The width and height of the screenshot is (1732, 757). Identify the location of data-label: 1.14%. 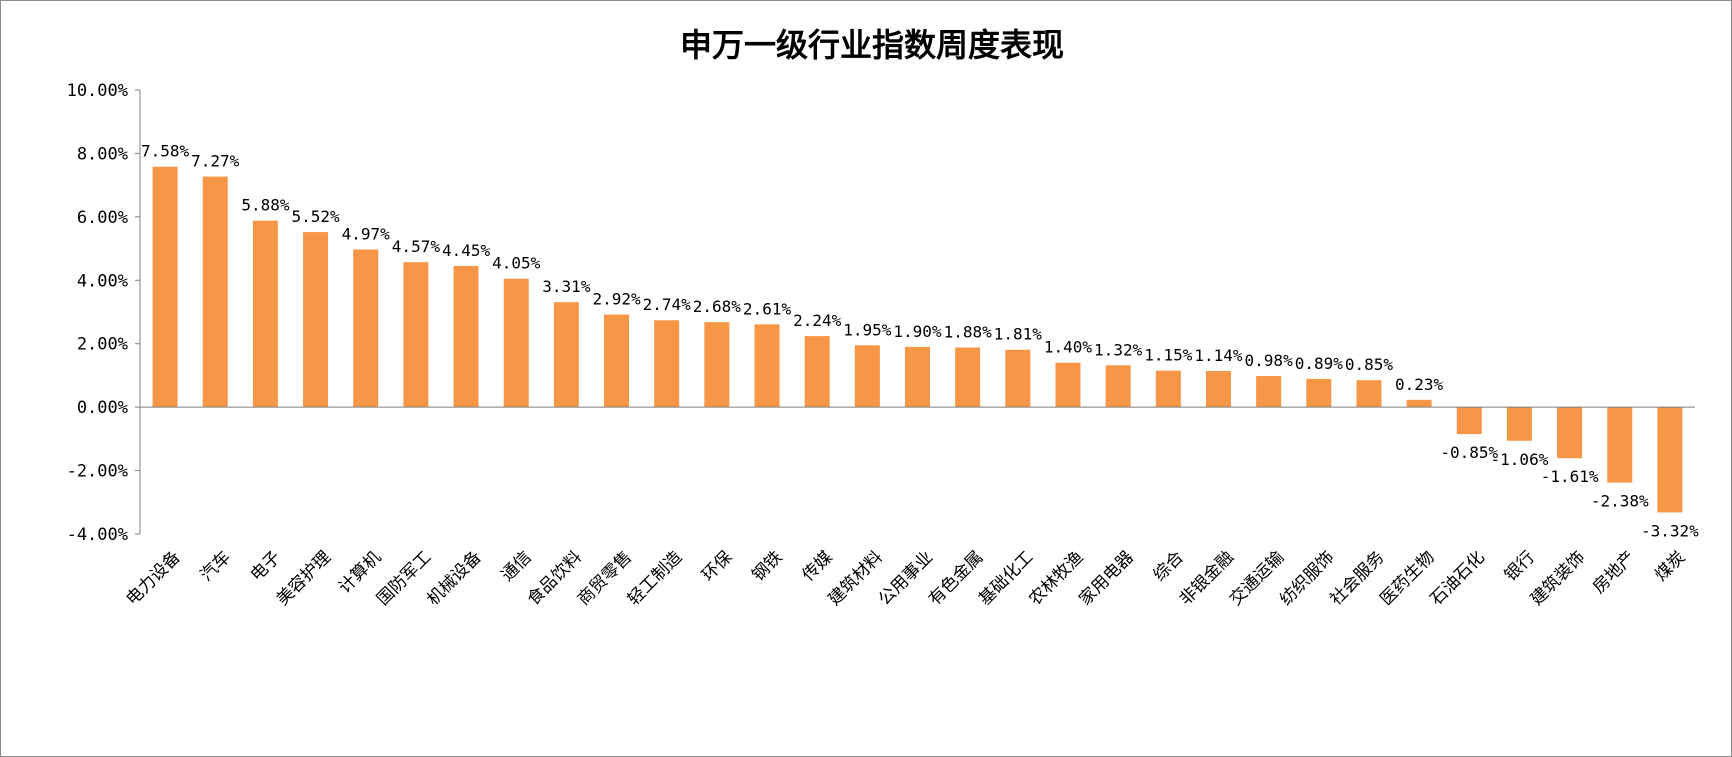
(1218, 355).